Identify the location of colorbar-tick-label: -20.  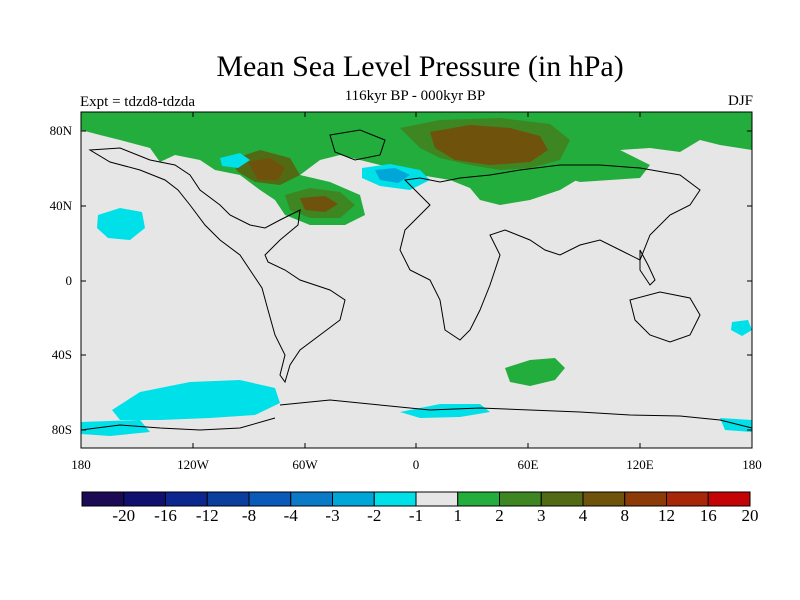
(124, 515).